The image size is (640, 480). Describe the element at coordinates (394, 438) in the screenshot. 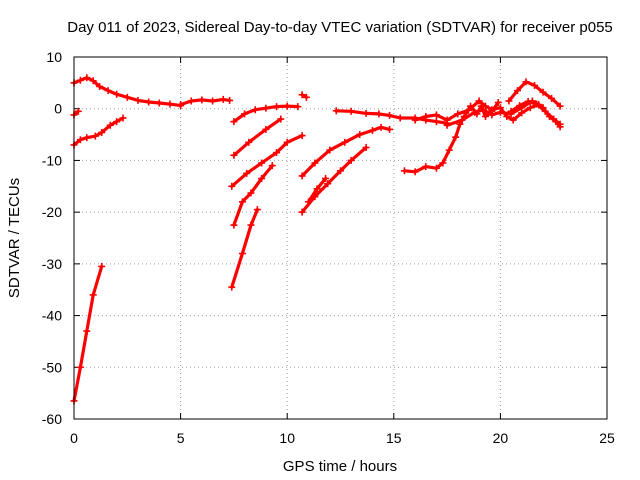

I see `x-tick-label: 15` at that location.